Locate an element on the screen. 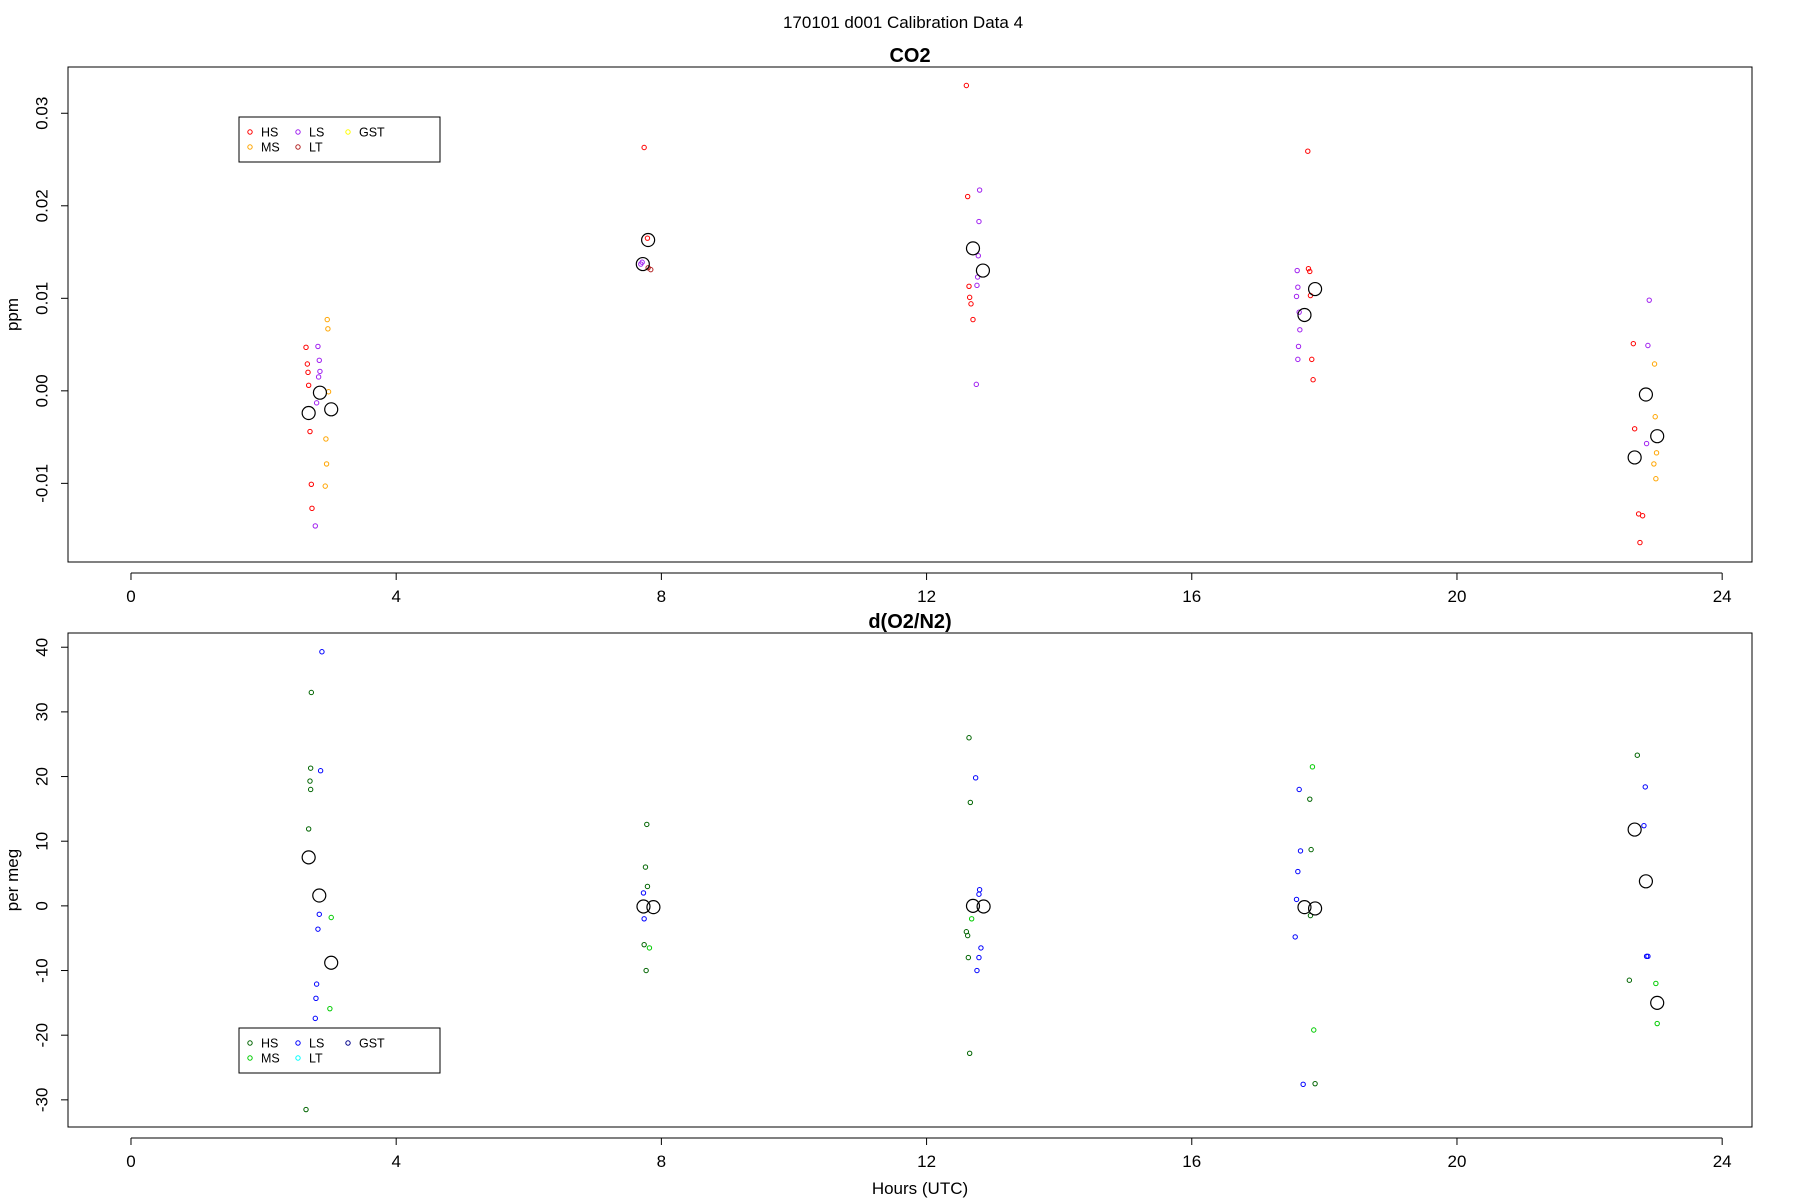  o2n2-y-tick-label: 0 is located at coordinates (41, 905).